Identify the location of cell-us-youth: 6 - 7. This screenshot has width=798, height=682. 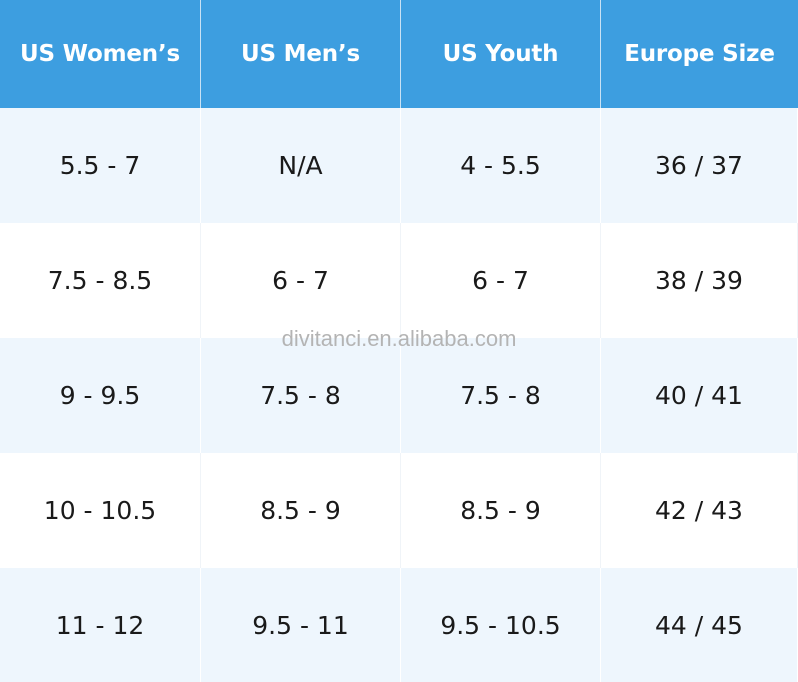
(501, 280).